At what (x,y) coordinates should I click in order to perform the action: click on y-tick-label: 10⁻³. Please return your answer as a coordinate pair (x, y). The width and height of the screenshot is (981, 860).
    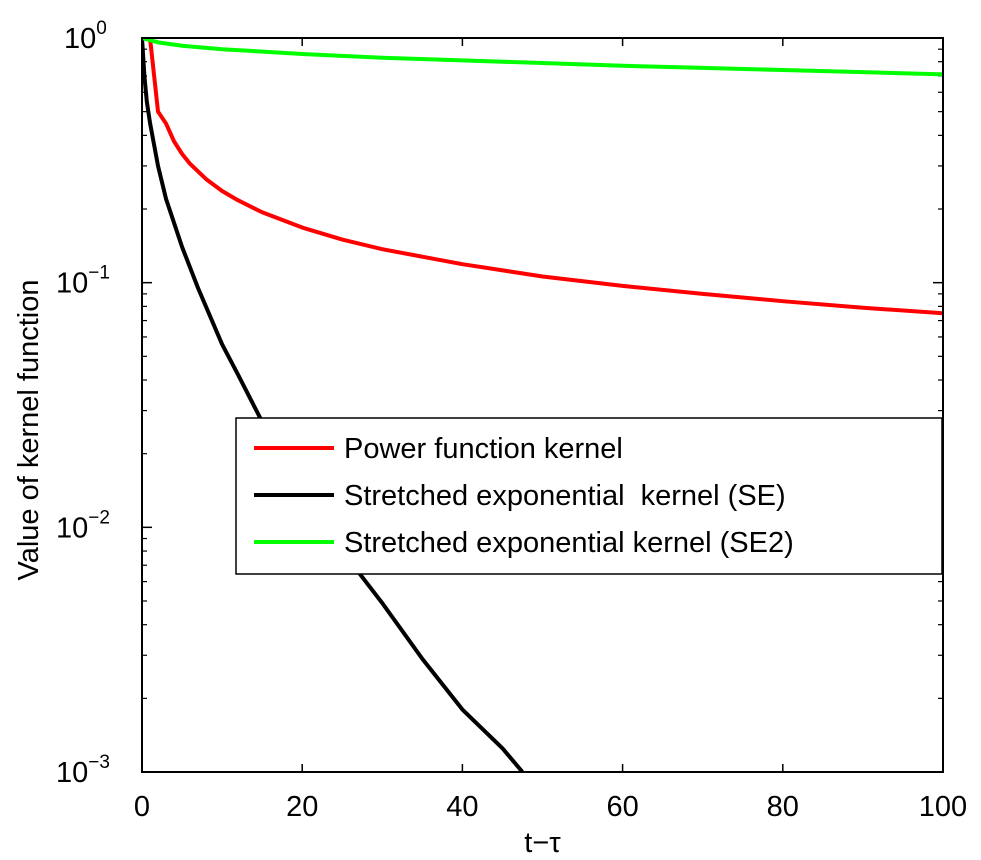
    Looking at the image, I should click on (83, 770).